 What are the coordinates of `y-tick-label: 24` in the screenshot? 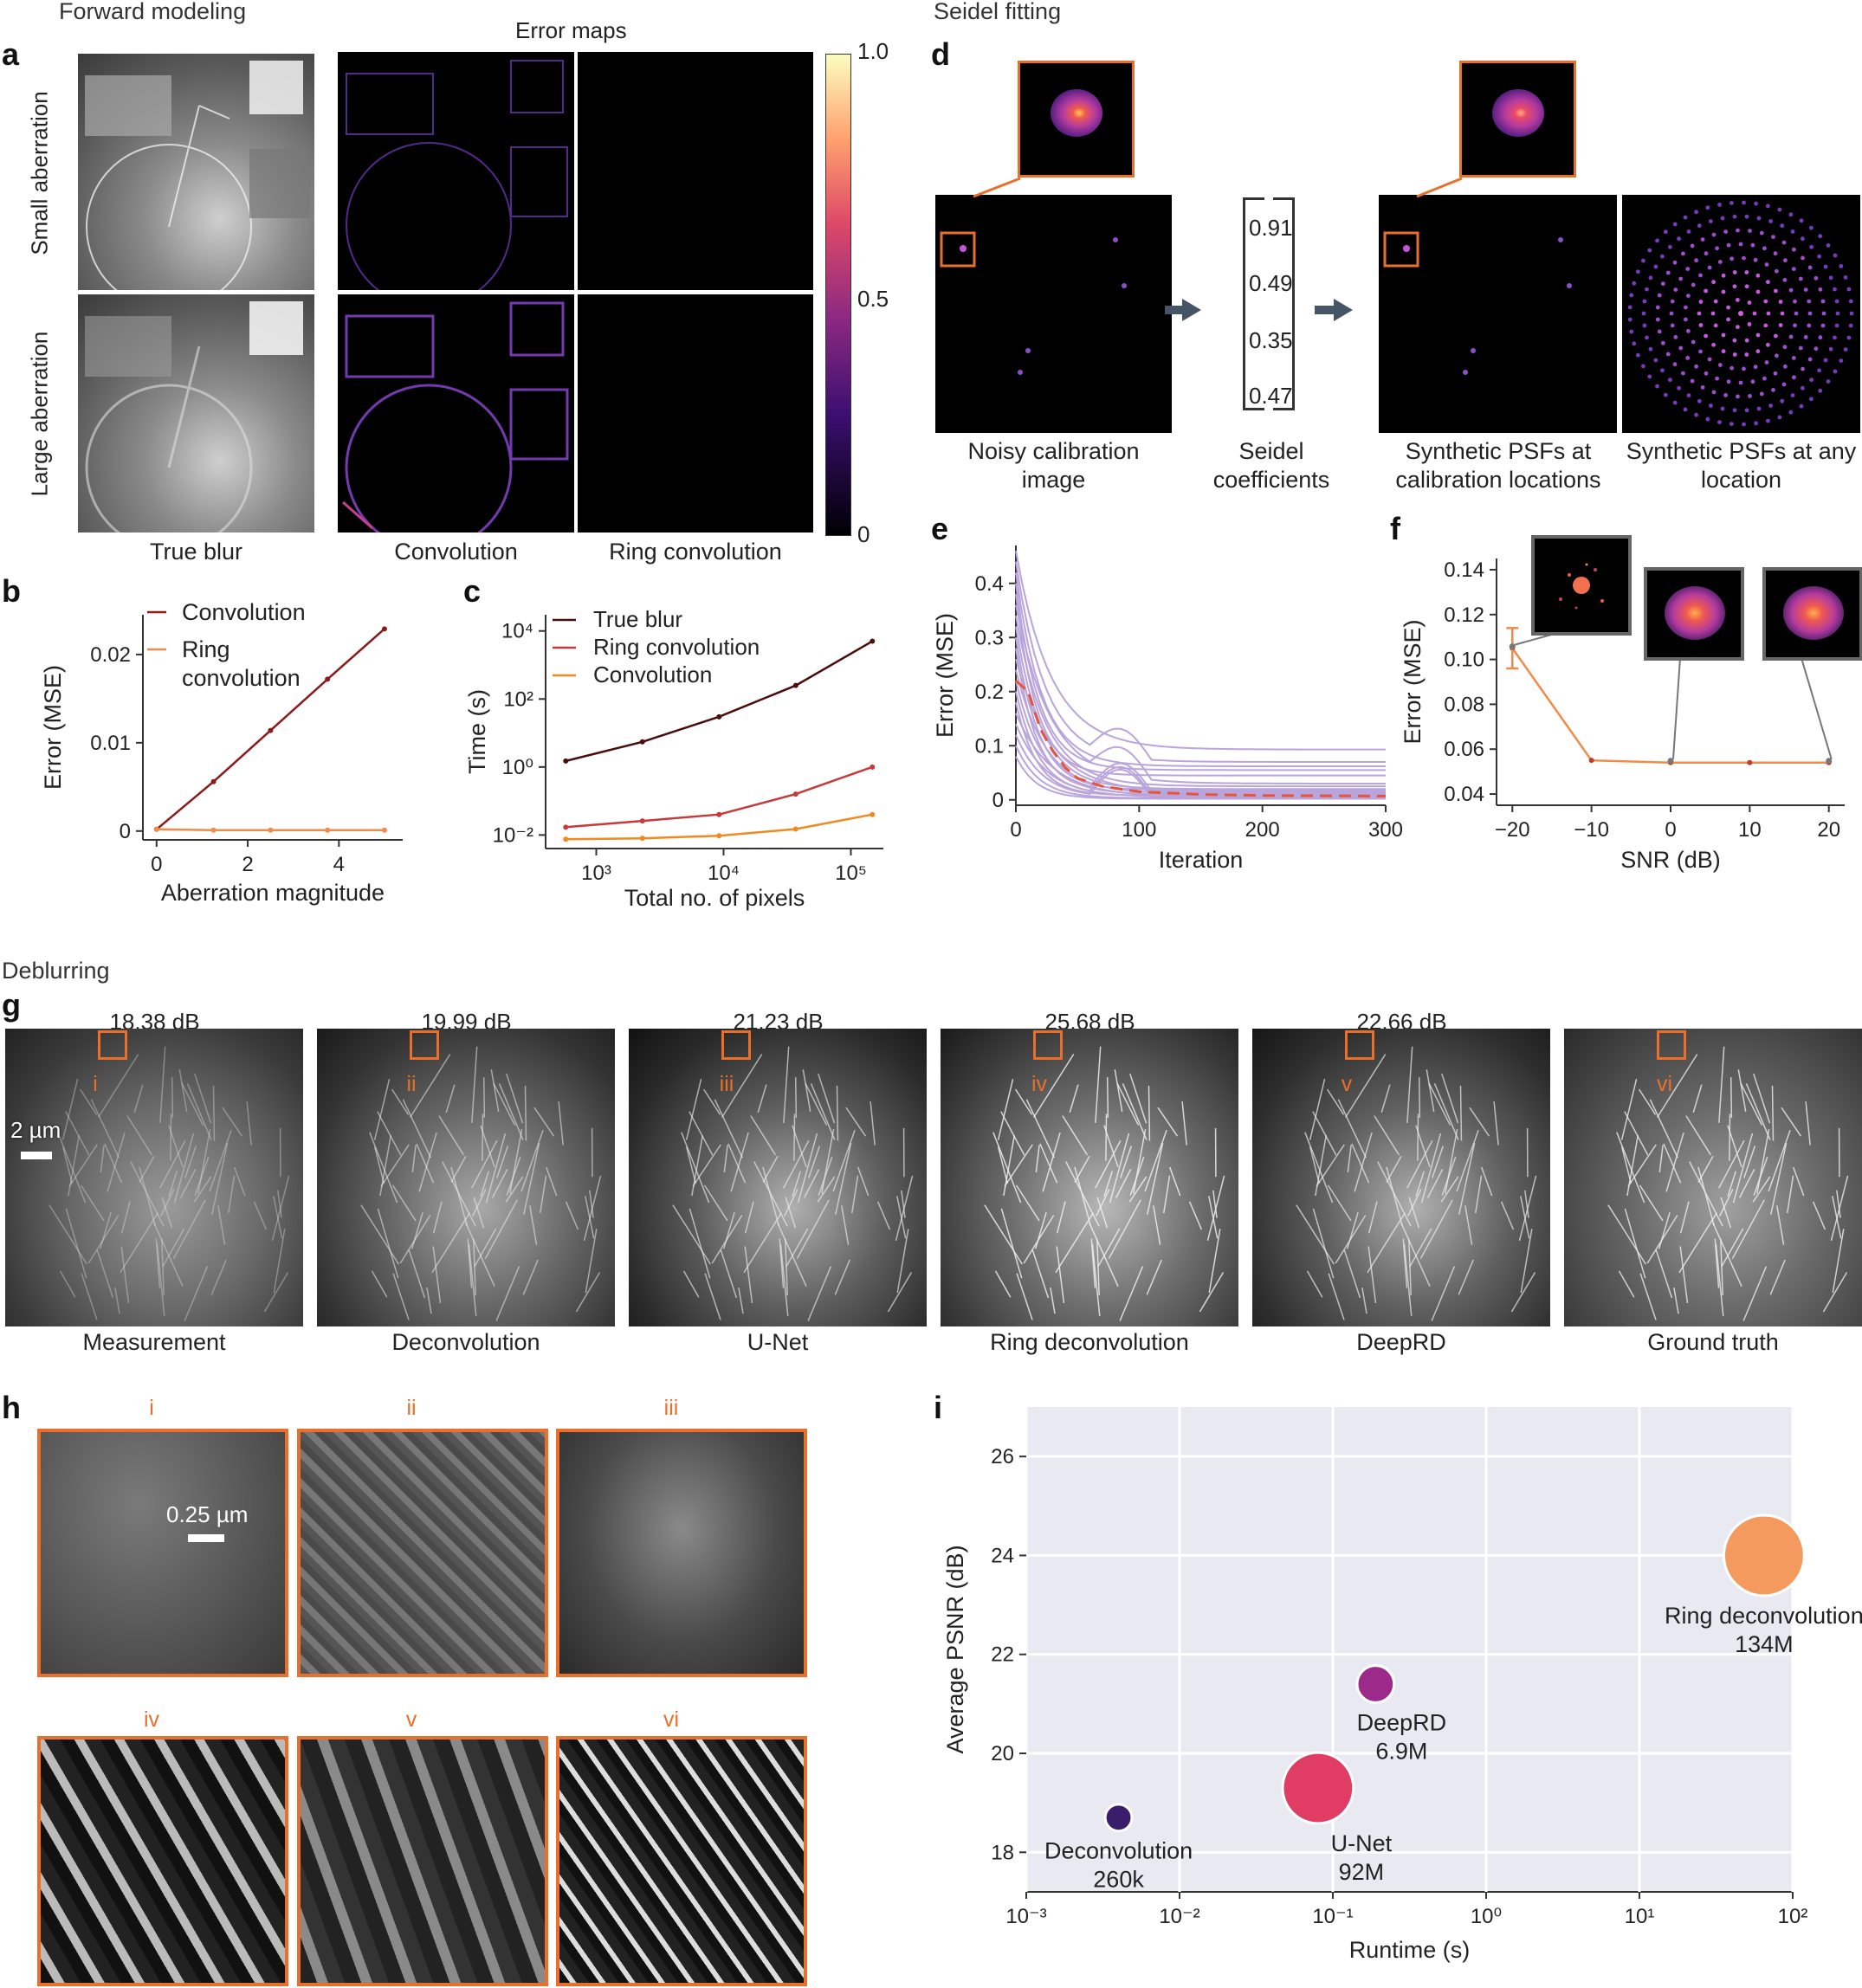 It's located at (1003, 1555).